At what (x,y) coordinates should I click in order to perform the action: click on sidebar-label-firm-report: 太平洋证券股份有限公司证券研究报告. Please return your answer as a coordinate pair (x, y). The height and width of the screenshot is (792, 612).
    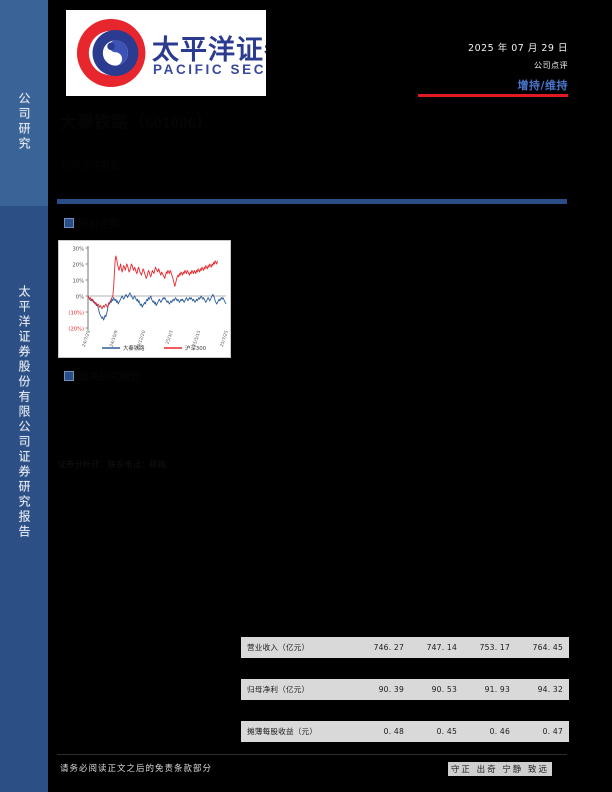
    Looking at the image, I should click on (24, 412).